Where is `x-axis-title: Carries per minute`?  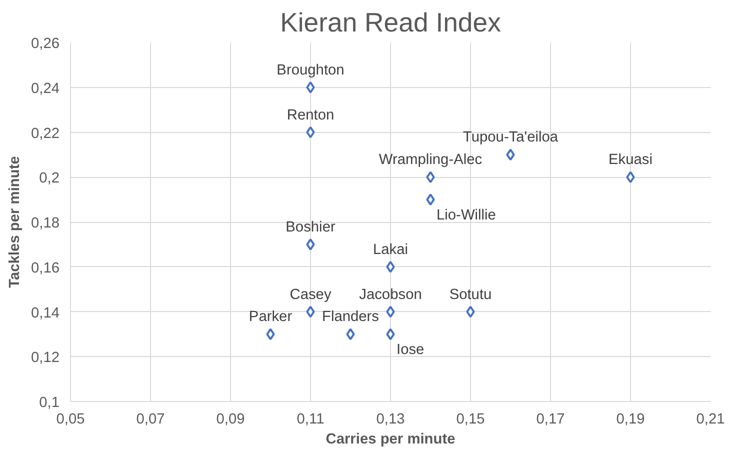 x-axis-title: Carries per minute is located at coordinates (391, 440).